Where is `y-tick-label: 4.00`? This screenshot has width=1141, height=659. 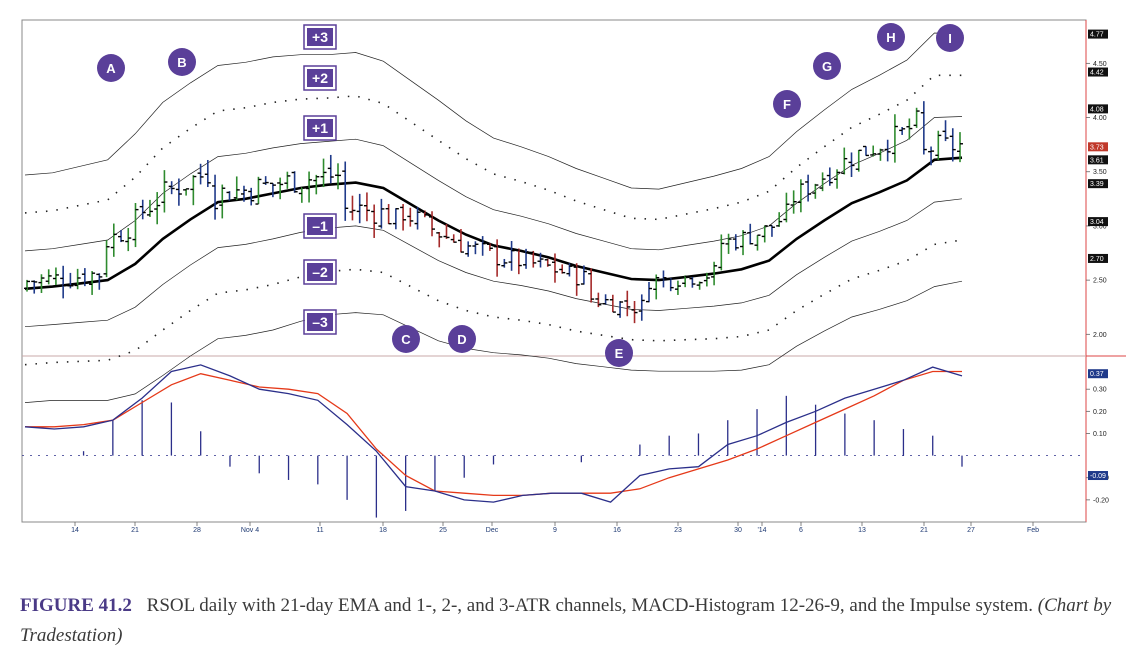 y-tick-label: 4.00 is located at coordinates (1100, 118).